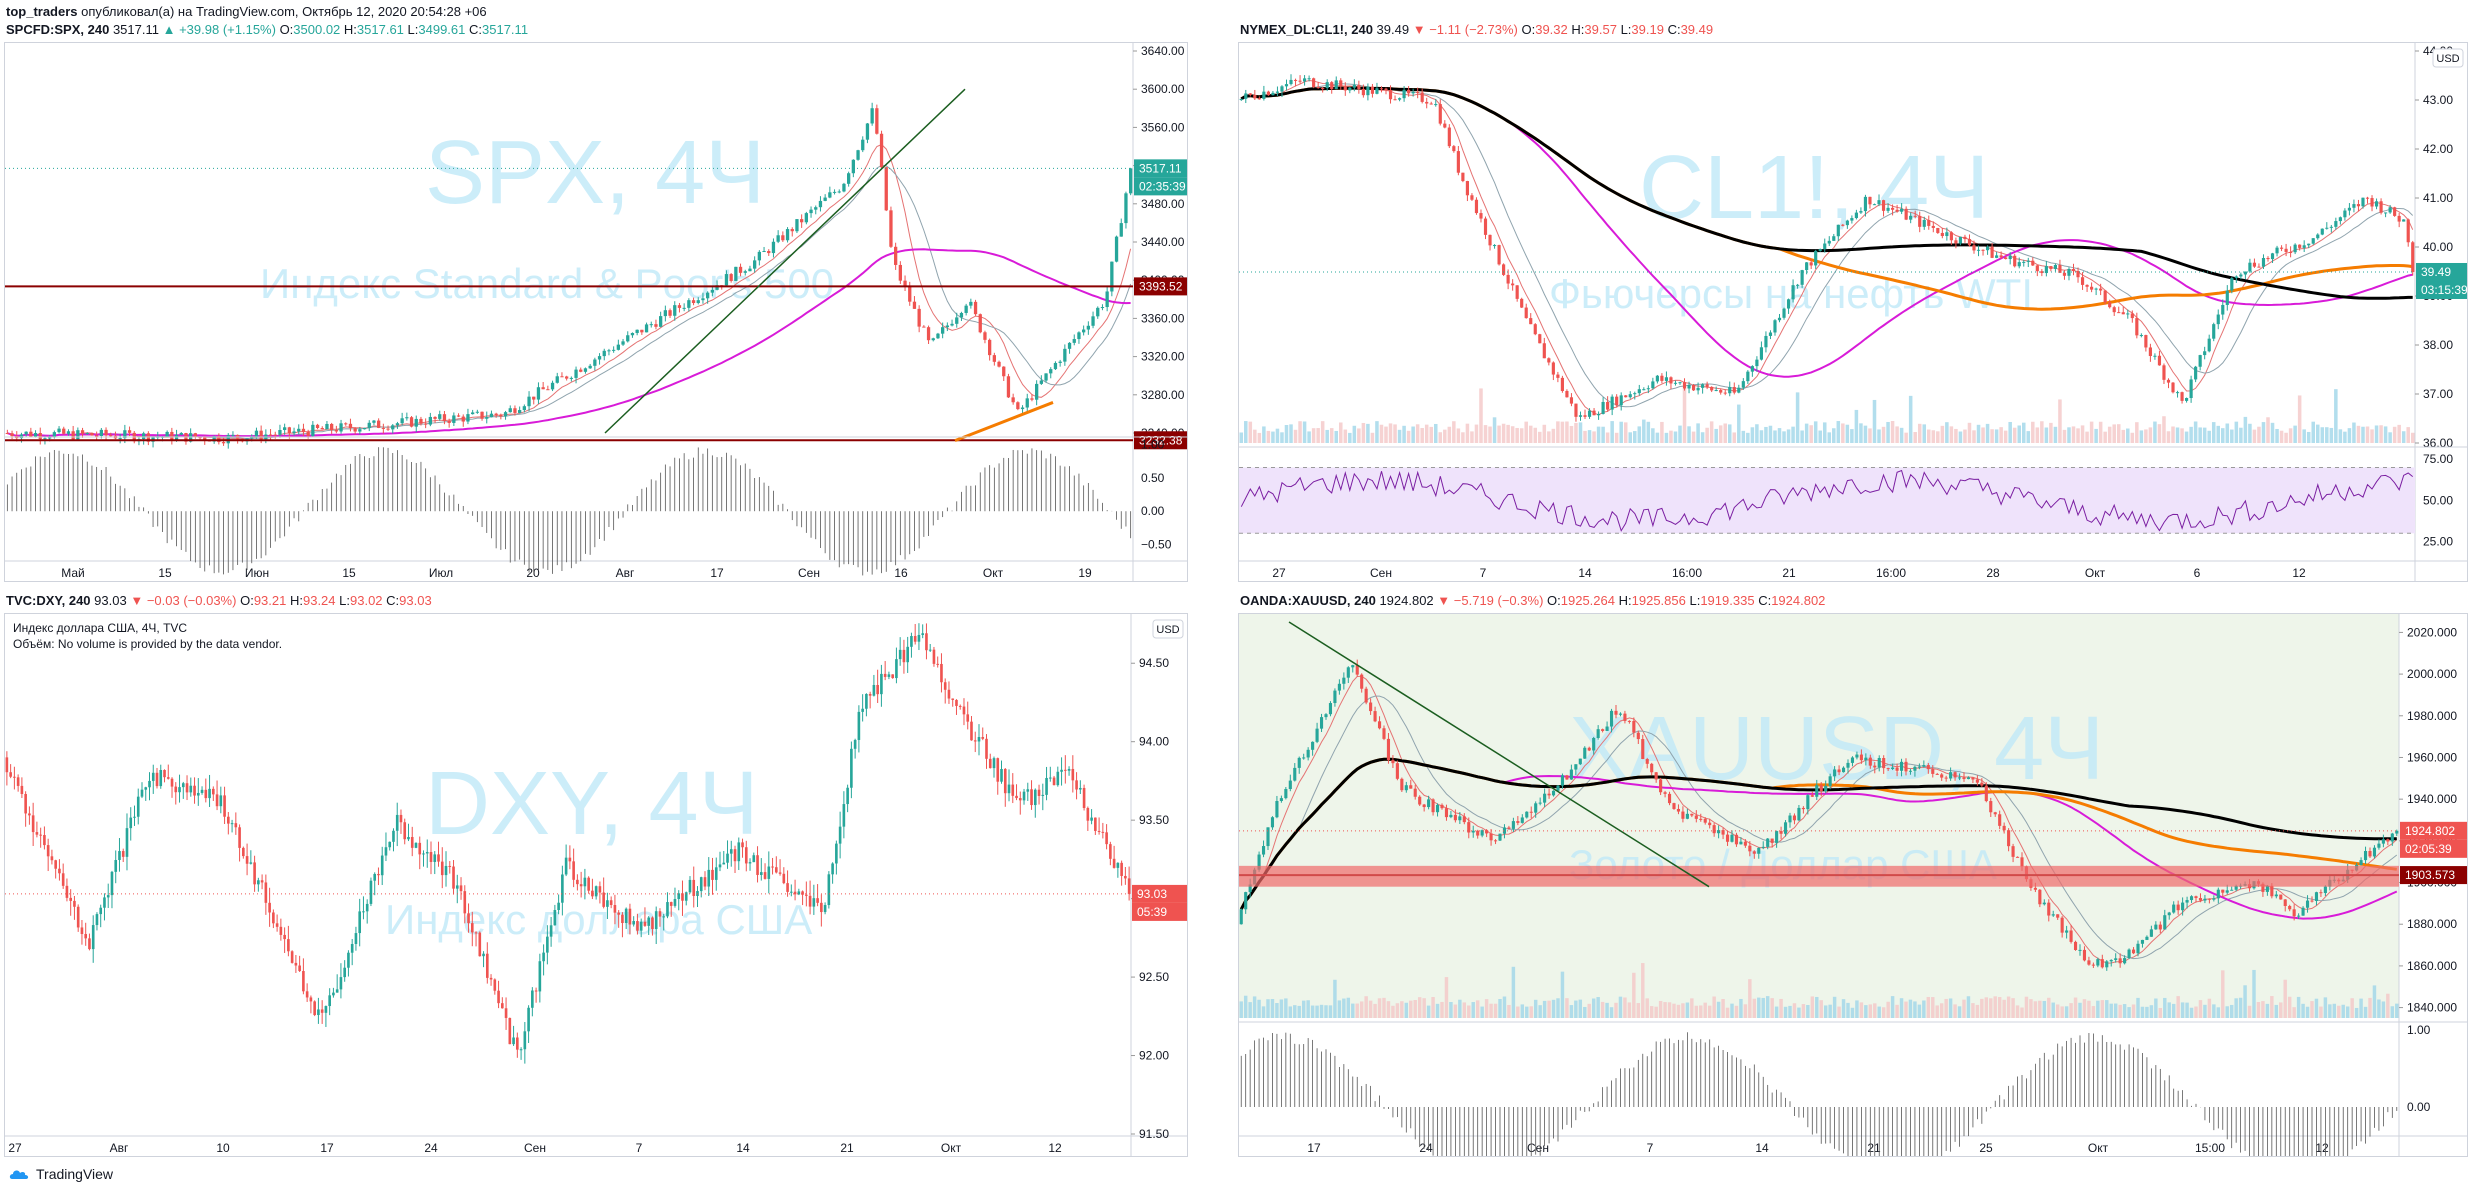 The height and width of the screenshot is (1194, 2473). What do you see at coordinates (1153, 511) in the screenshot?
I see `oscillator-tick-label: 0.00` at bounding box center [1153, 511].